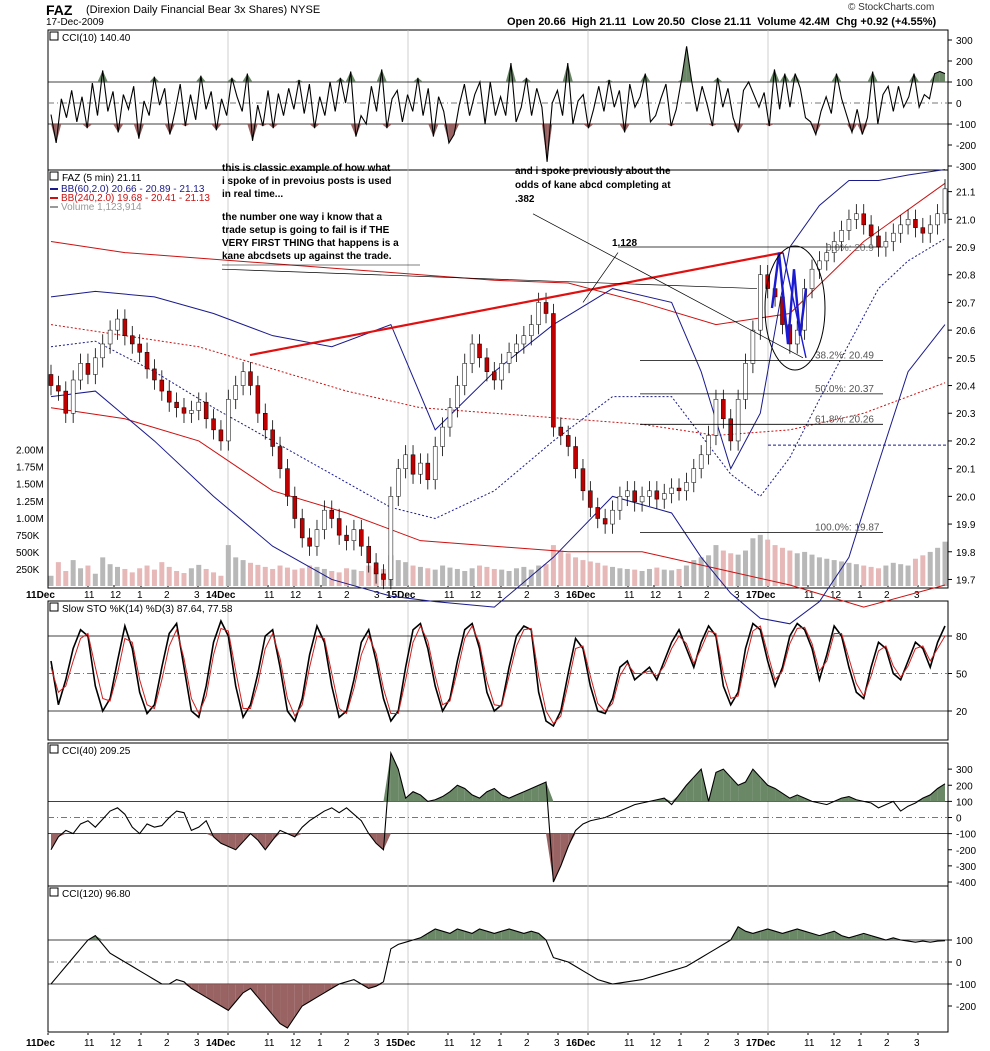  What do you see at coordinates (498, 104) in the screenshot?
I see `cci10-line` at bounding box center [498, 104].